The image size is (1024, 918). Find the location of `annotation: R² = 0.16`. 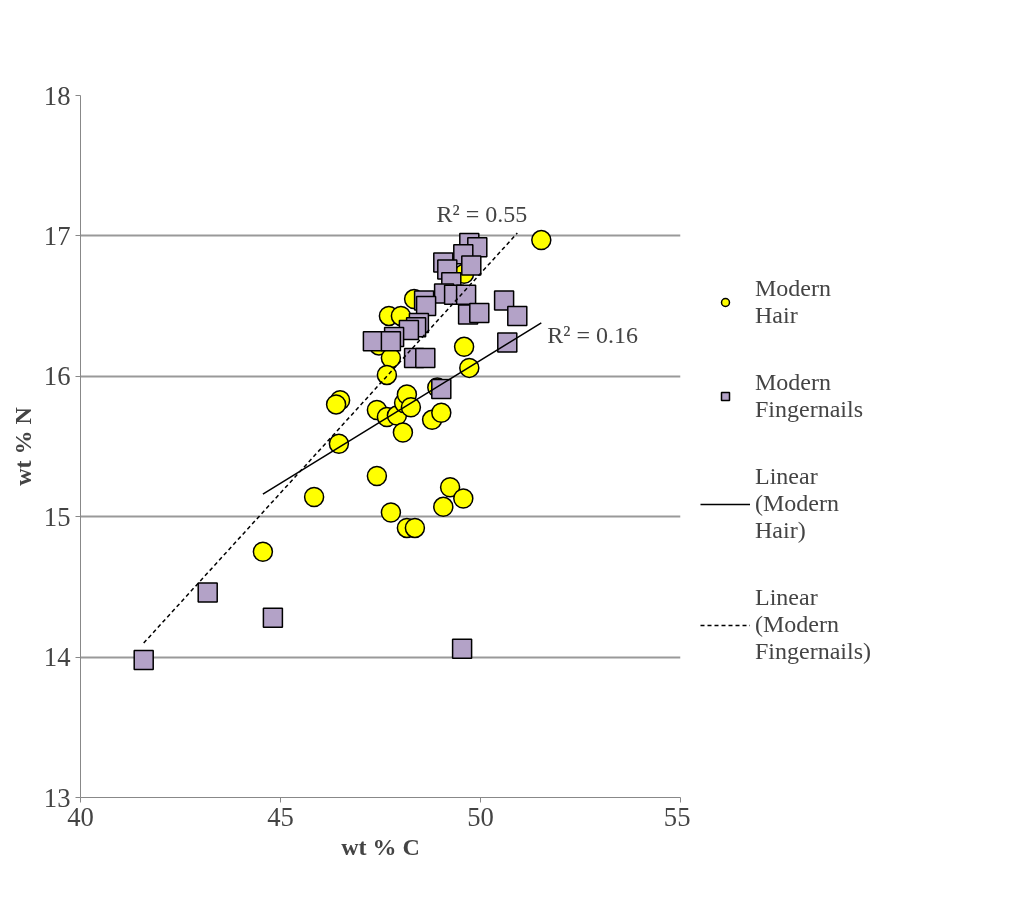

annotation: R² = 0.16 is located at coordinates (593, 334).